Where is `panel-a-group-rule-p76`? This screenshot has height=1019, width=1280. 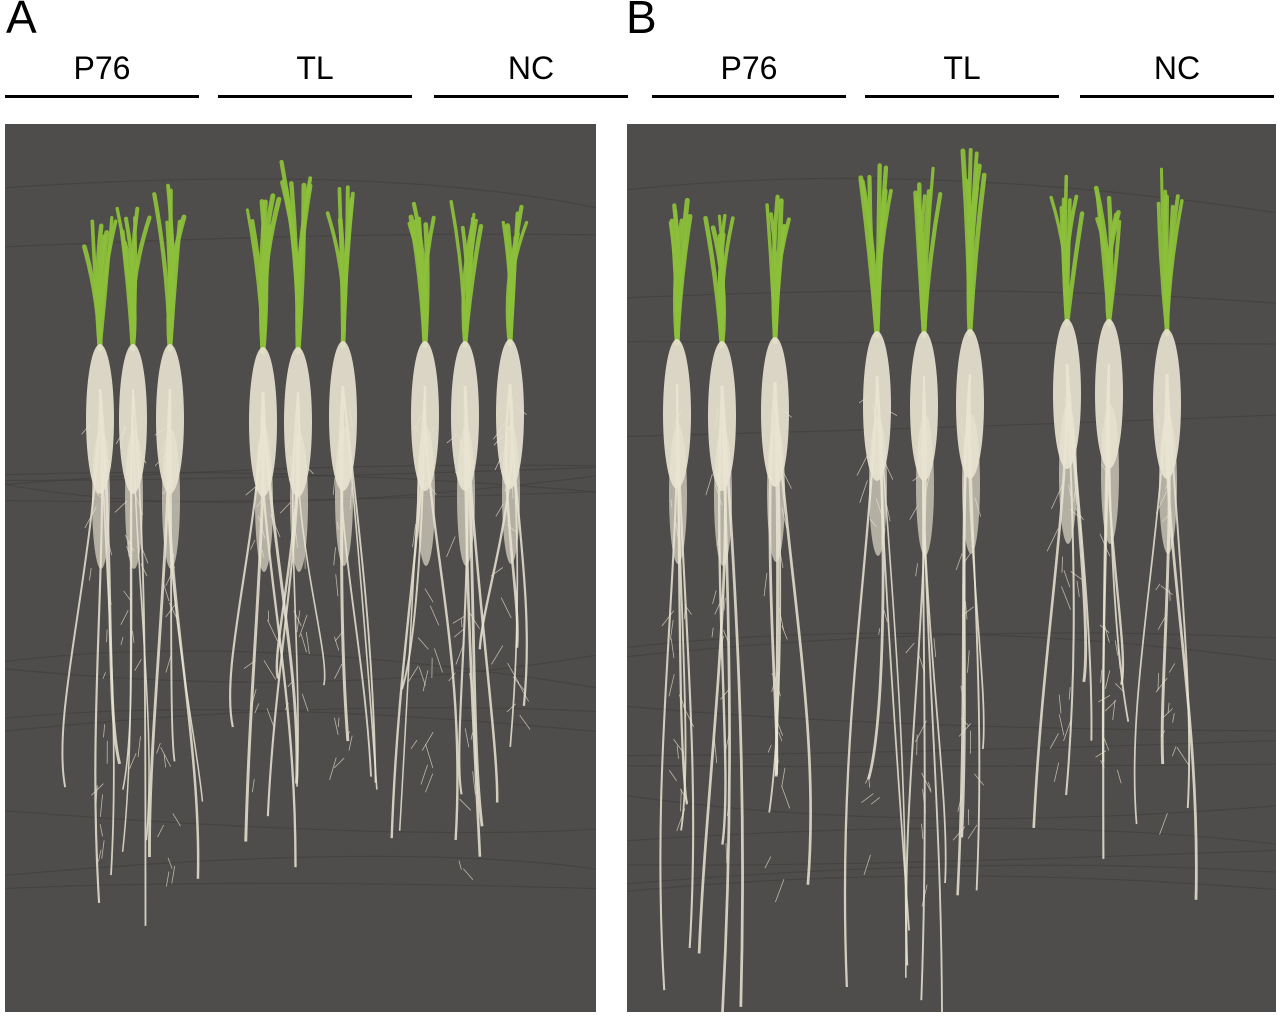 panel-a-group-rule-p76 is located at coordinates (102, 96).